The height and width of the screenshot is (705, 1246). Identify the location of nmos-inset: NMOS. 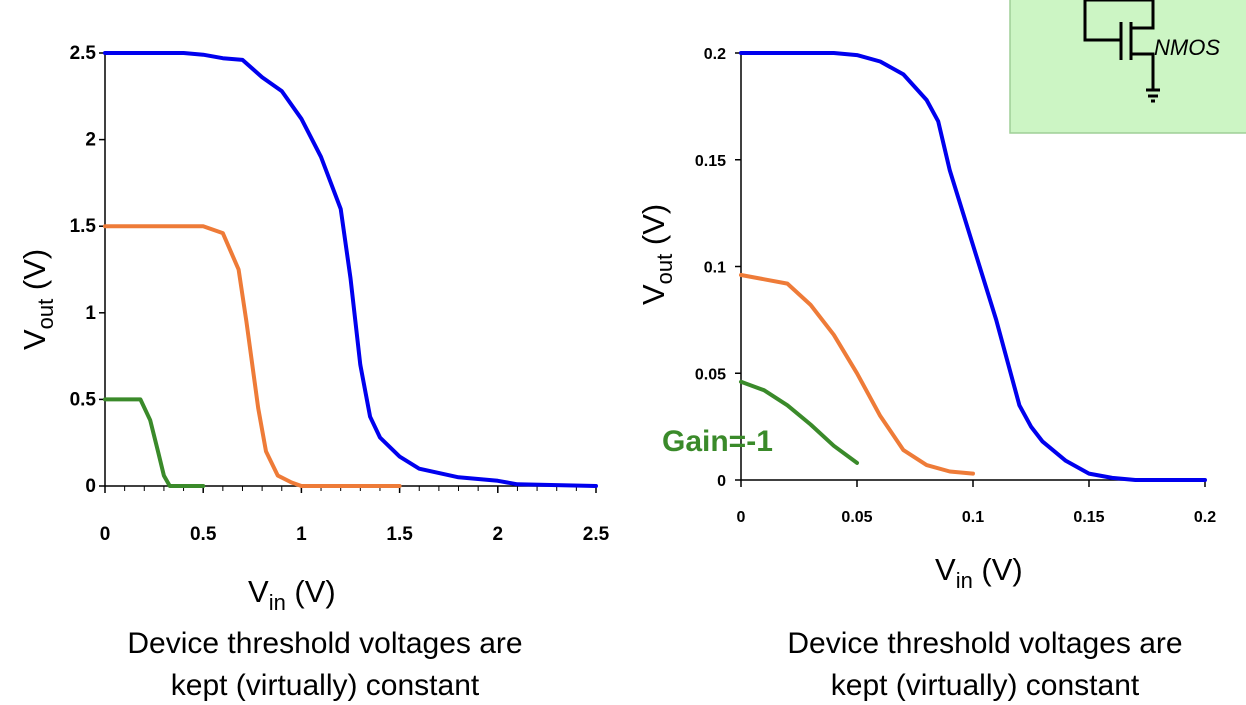
(1127, 67).